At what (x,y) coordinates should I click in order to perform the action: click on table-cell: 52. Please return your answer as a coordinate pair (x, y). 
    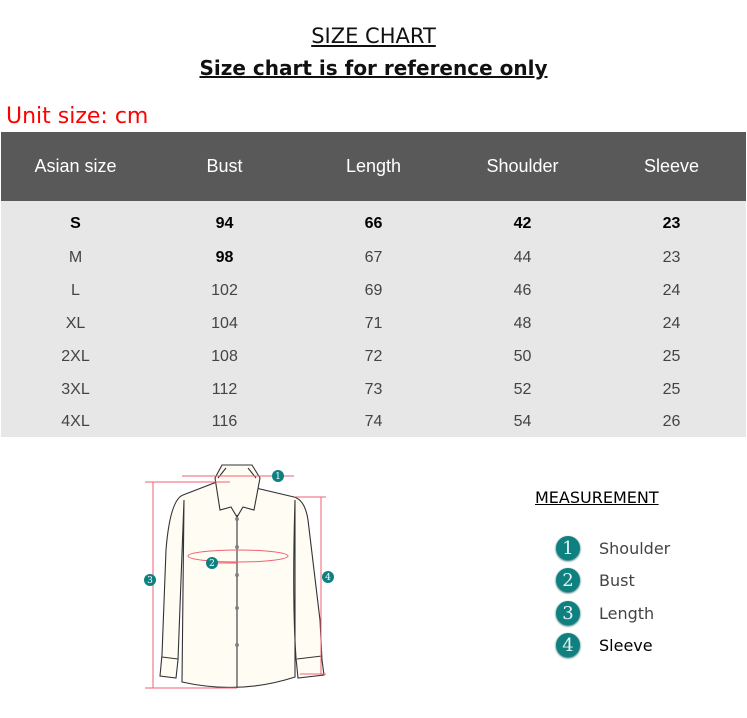
    Looking at the image, I should click on (522, 389).